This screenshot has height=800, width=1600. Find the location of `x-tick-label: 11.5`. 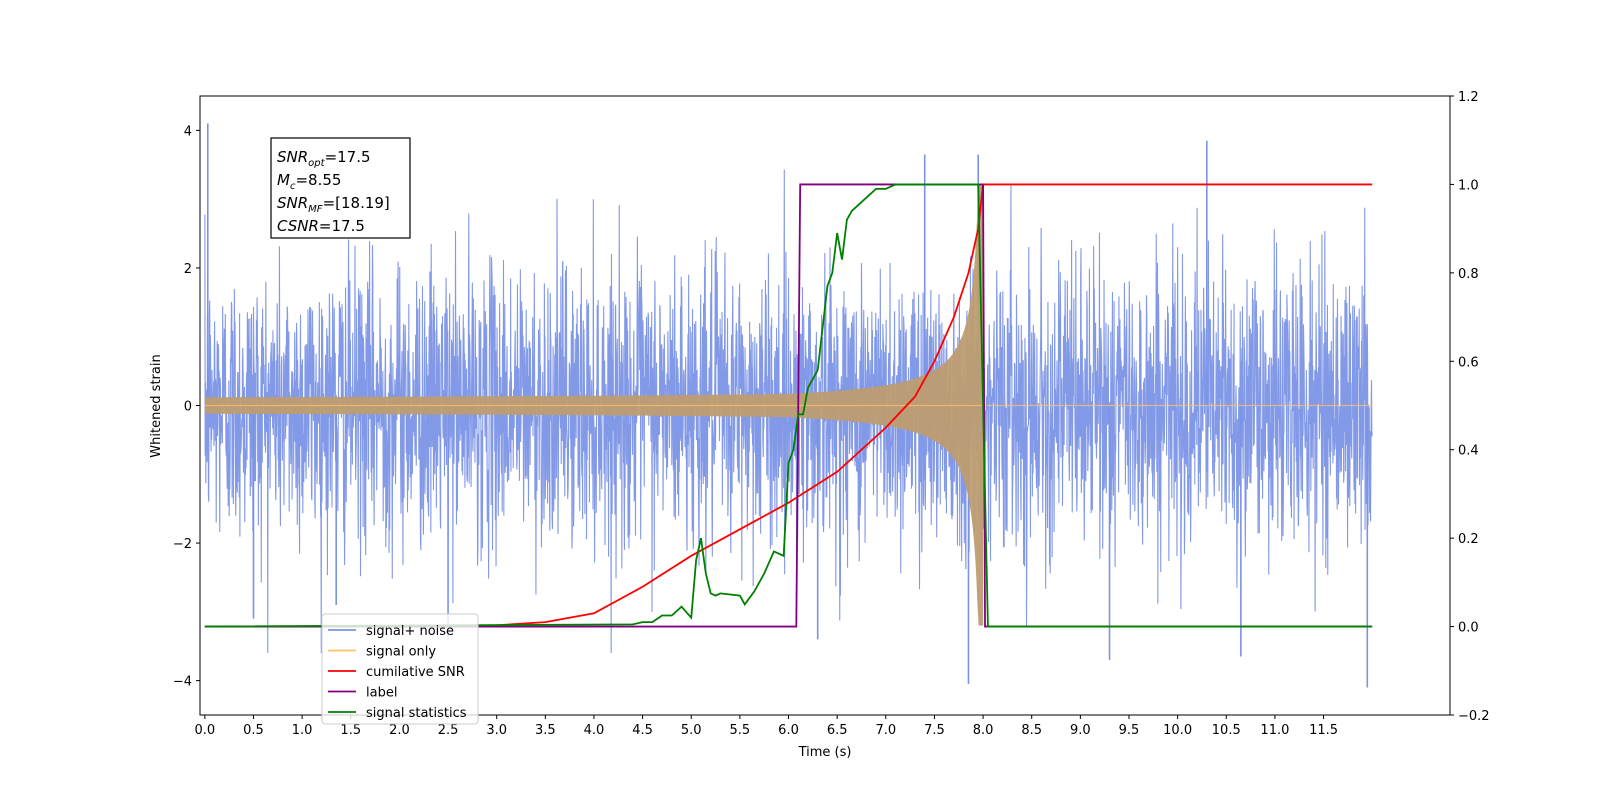

x-tick-label: 11.5 is located at coordinates (1323, 730).